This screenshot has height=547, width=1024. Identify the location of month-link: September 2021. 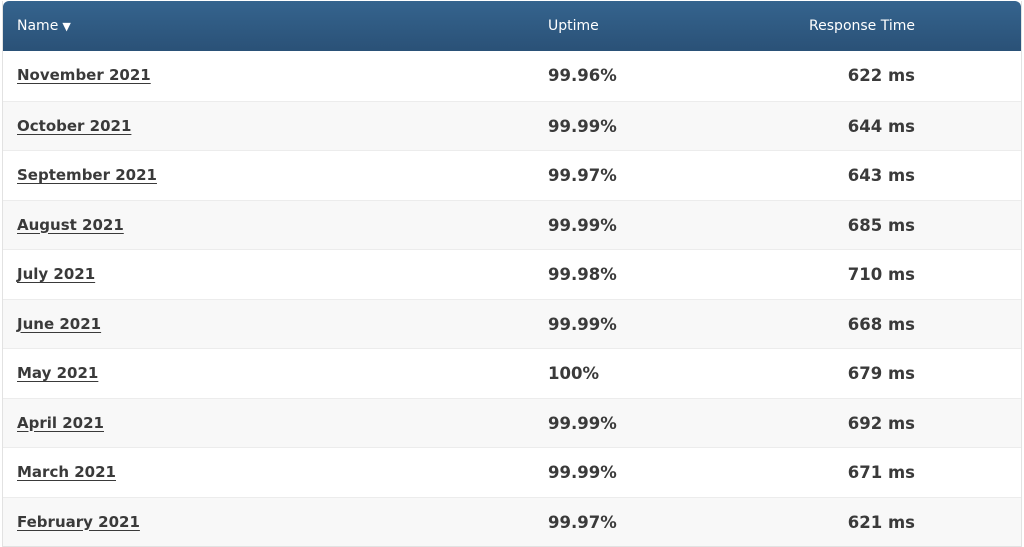
(87, 175).